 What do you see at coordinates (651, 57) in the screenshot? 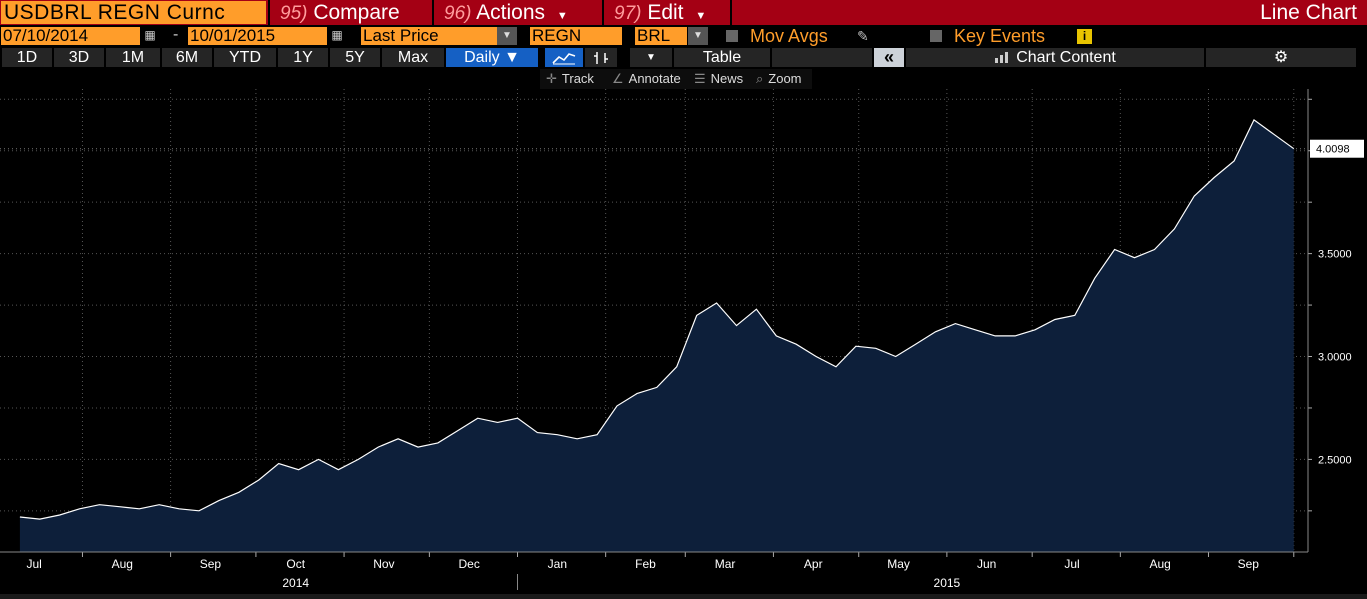
I see `chart-style-dropdown-icon: ▼` at bounding box center [651, 57].